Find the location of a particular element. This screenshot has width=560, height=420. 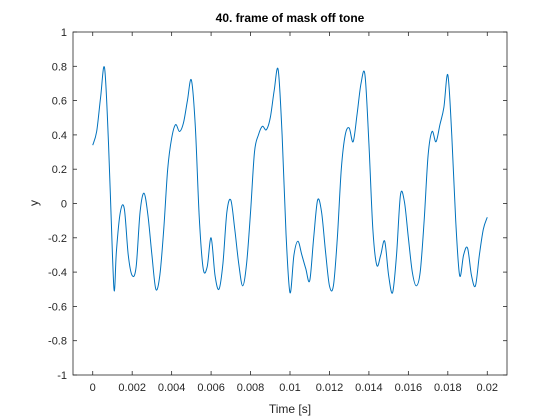

x-tick-label: 0.014 is located at coordinates (369, 388).